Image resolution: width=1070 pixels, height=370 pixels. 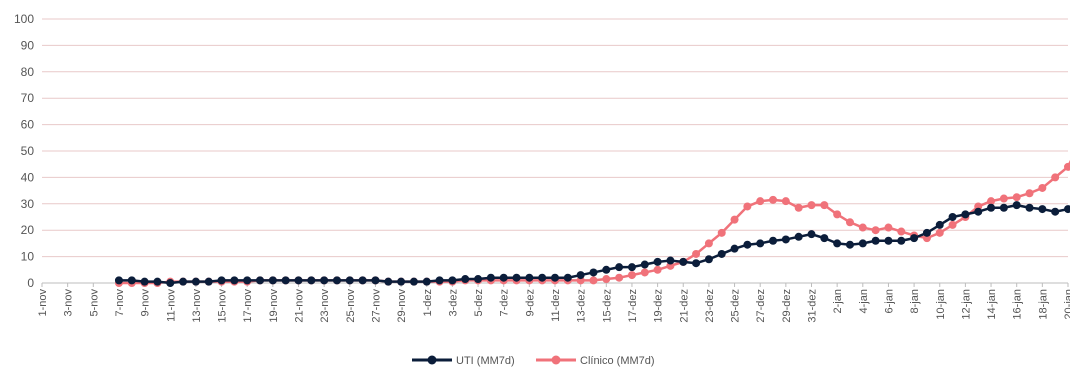 I want to click on x-tick-label: 3-nov, so click(x=69, y=303).